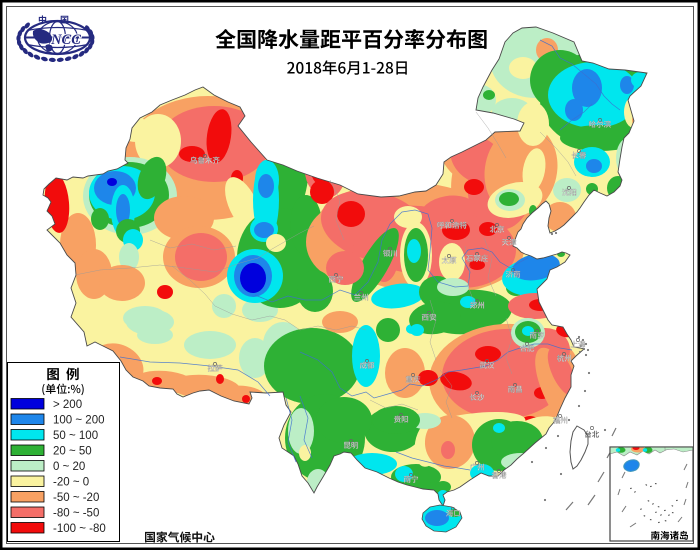 The image size is (700, 555). Describe the element at coordinates (76, 514) in the screenshot. I see `svg-text: -80 ~ -50` at that location.